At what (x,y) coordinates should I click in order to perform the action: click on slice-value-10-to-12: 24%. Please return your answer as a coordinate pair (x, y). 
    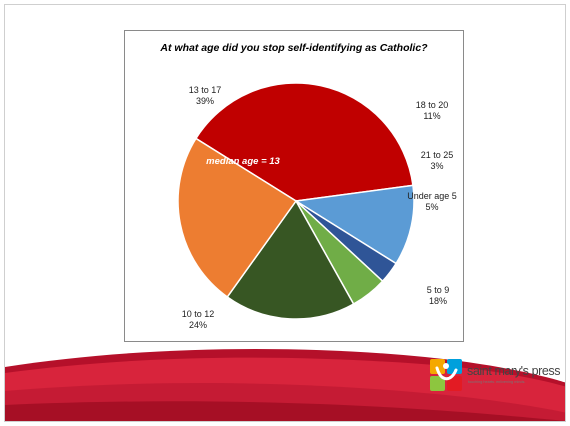
    Looking at the image, I should click on (198, 325).